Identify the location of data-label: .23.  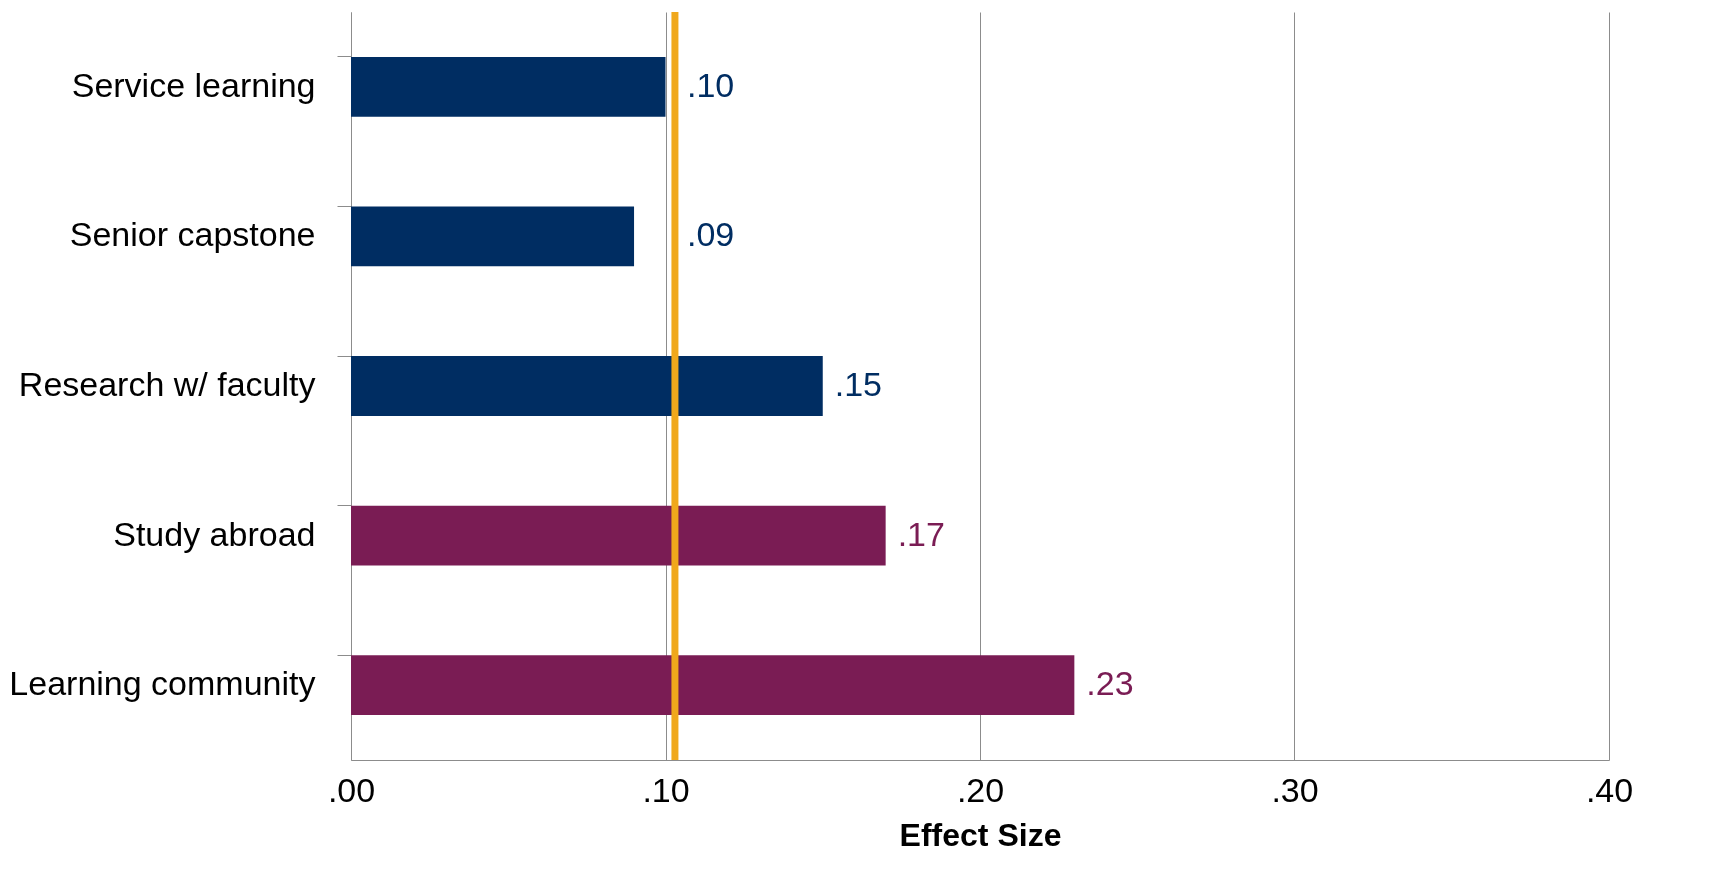
(1110, 683).